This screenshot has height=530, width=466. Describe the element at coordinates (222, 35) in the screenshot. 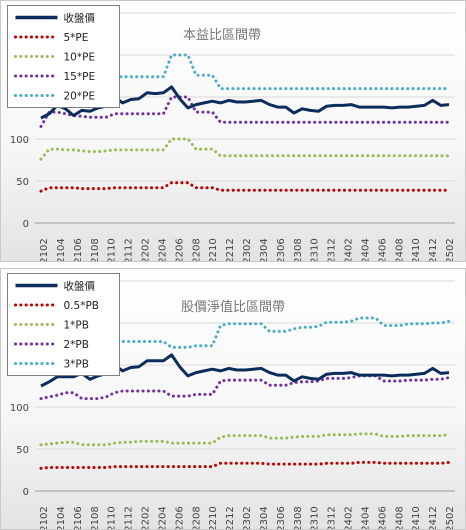

I see `chart-title: 本益比區間帶` at that location.